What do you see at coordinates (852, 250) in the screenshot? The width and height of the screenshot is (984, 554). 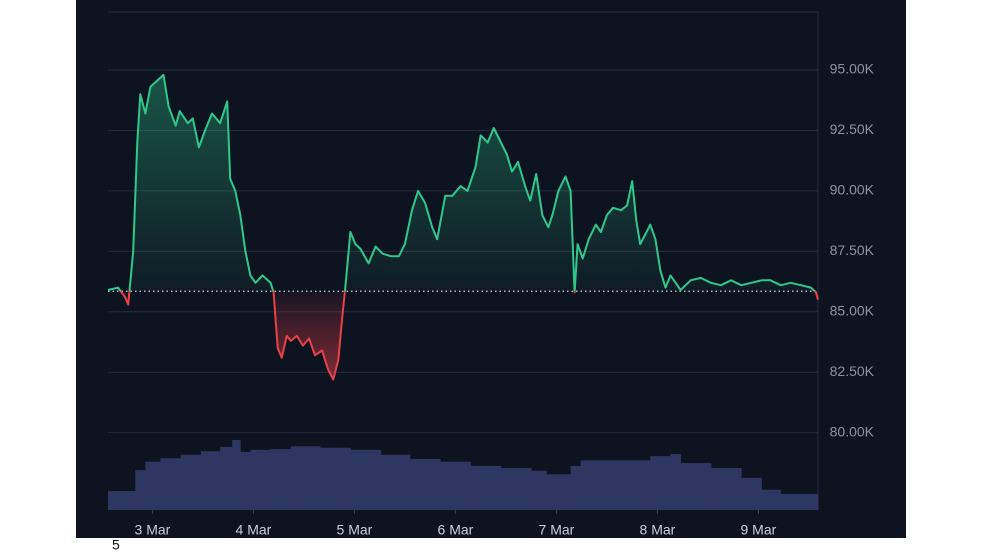 I see `y-tick-label: 87.50K` at bounding box center [852, 250].